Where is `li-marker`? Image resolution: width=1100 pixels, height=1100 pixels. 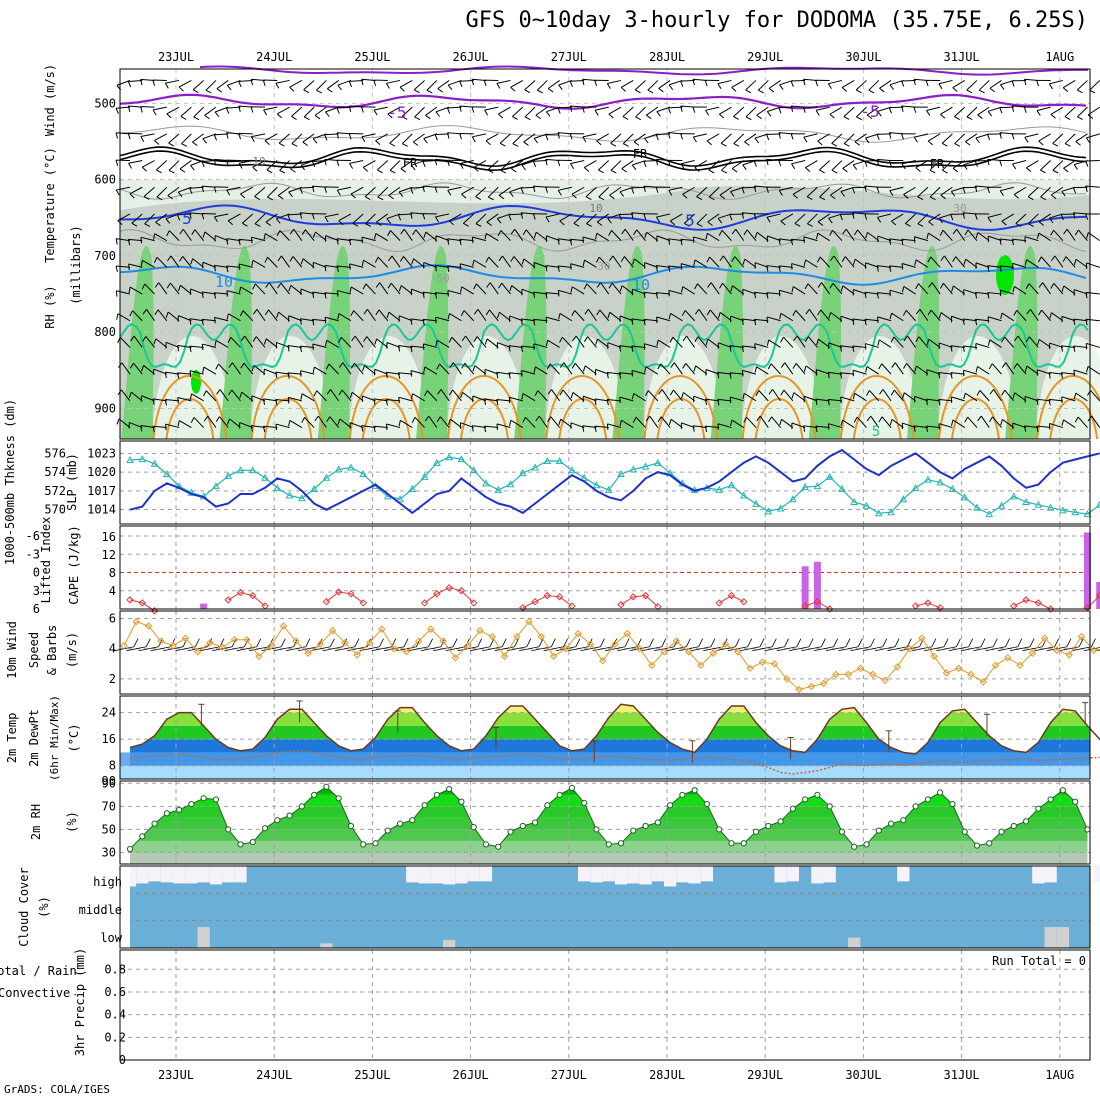 li-marker is located at coordinates (265, 606).